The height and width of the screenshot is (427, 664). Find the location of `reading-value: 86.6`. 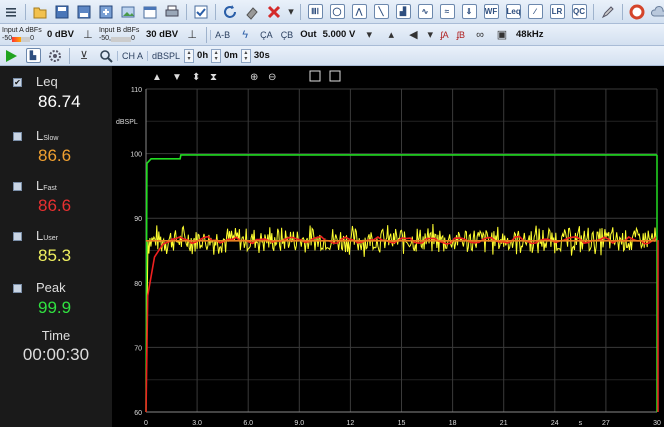

reading-value: 86.6 is located at coordinates (55, 205).